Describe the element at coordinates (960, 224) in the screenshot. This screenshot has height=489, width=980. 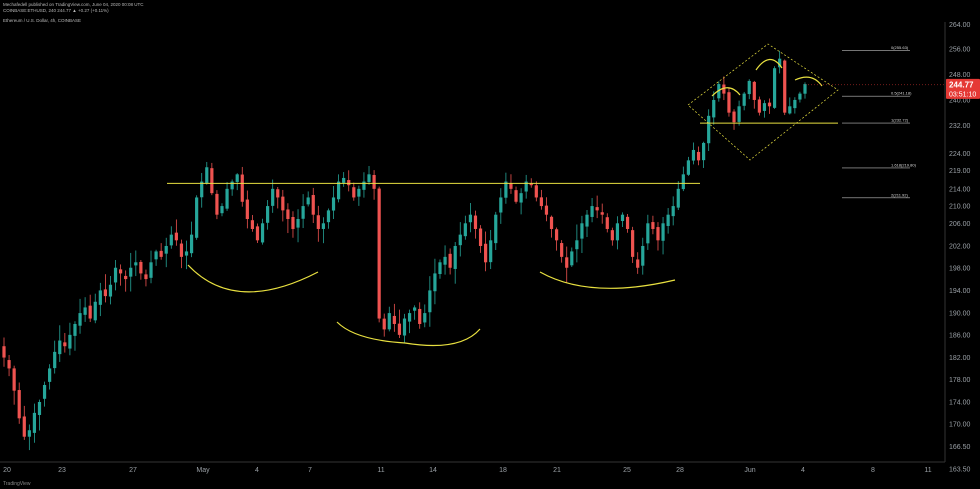
I see `y-tick-label: 206.00` at that location.